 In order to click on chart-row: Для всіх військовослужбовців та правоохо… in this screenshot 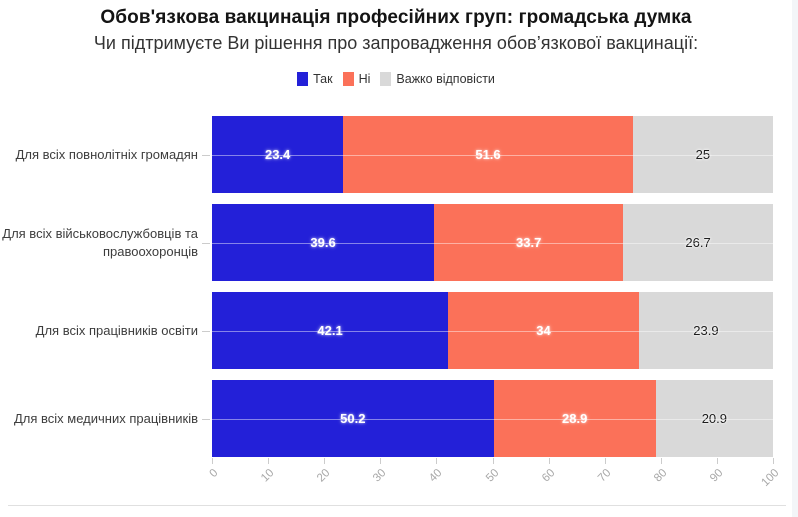, I will do `click(396, 242)`.